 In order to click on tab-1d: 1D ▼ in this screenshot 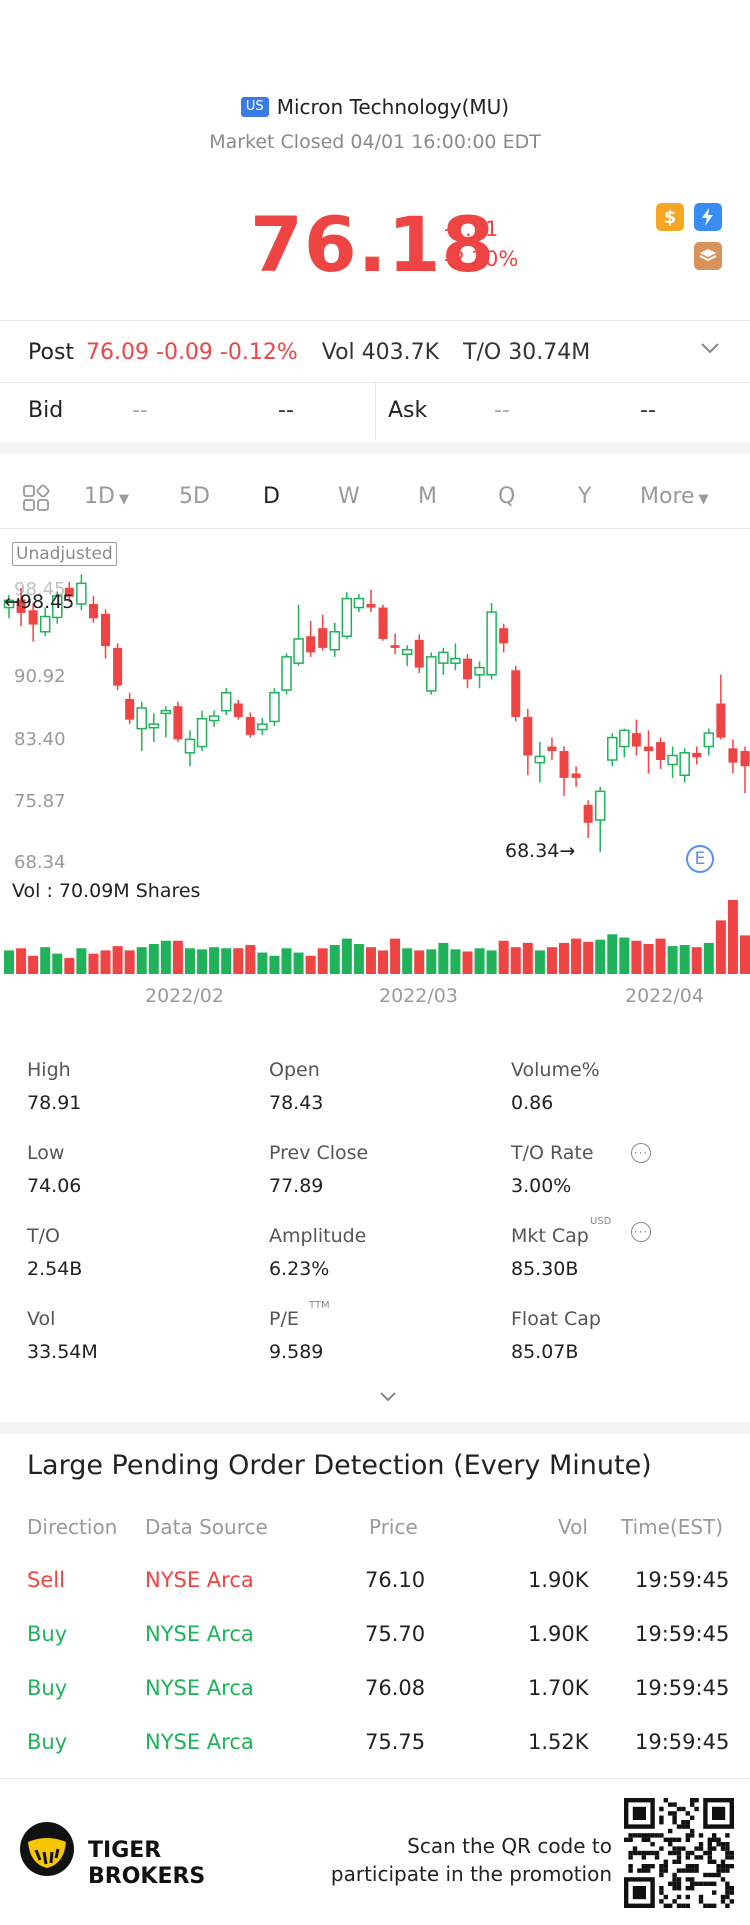, I will do `click(106, 496)`.